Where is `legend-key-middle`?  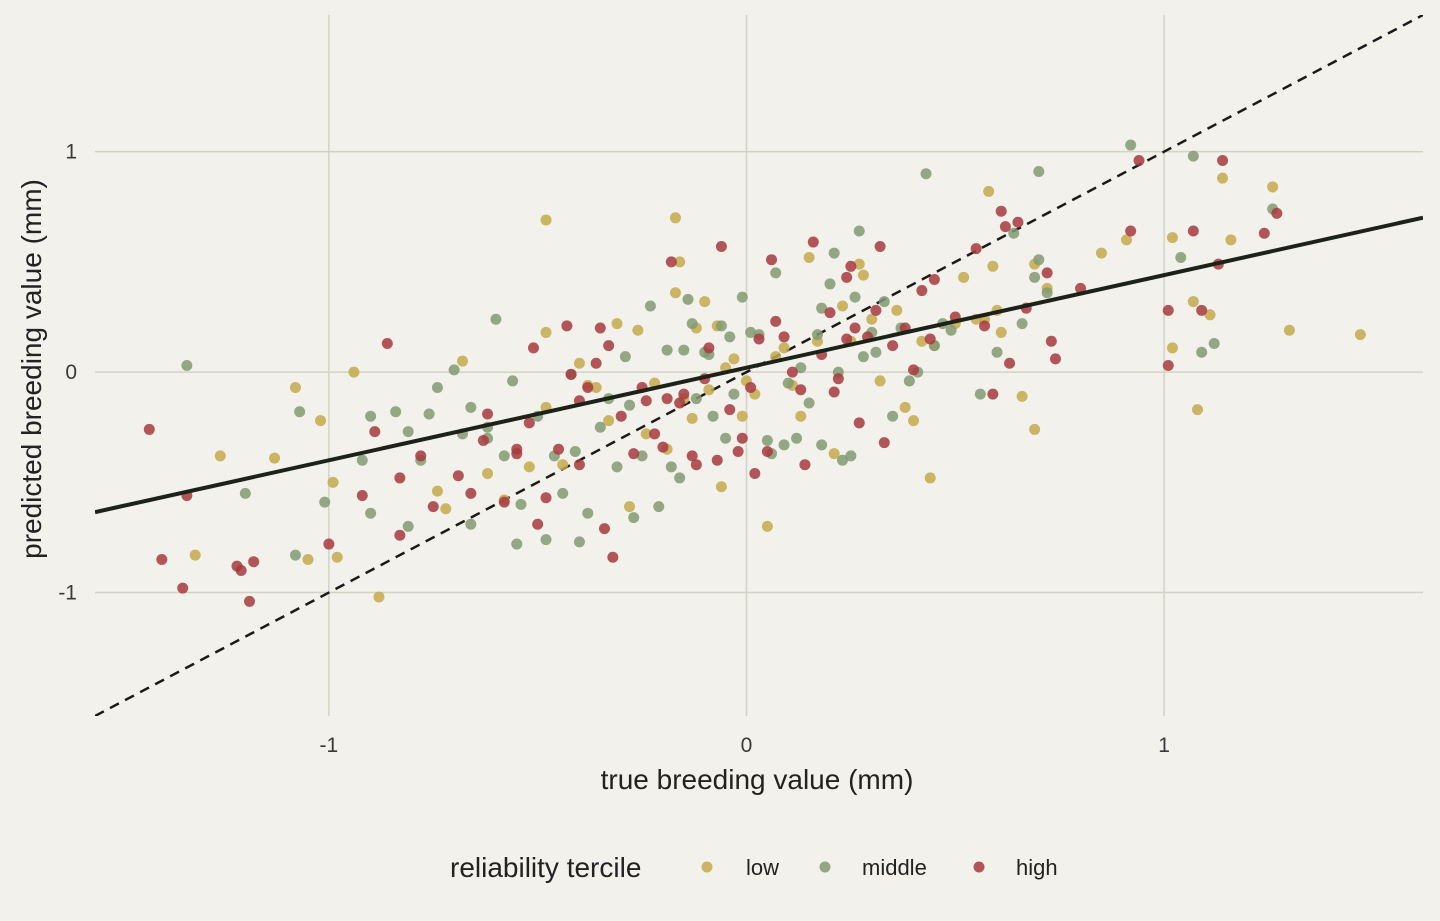
legend-key-middle is located at coordinates (825, 867).